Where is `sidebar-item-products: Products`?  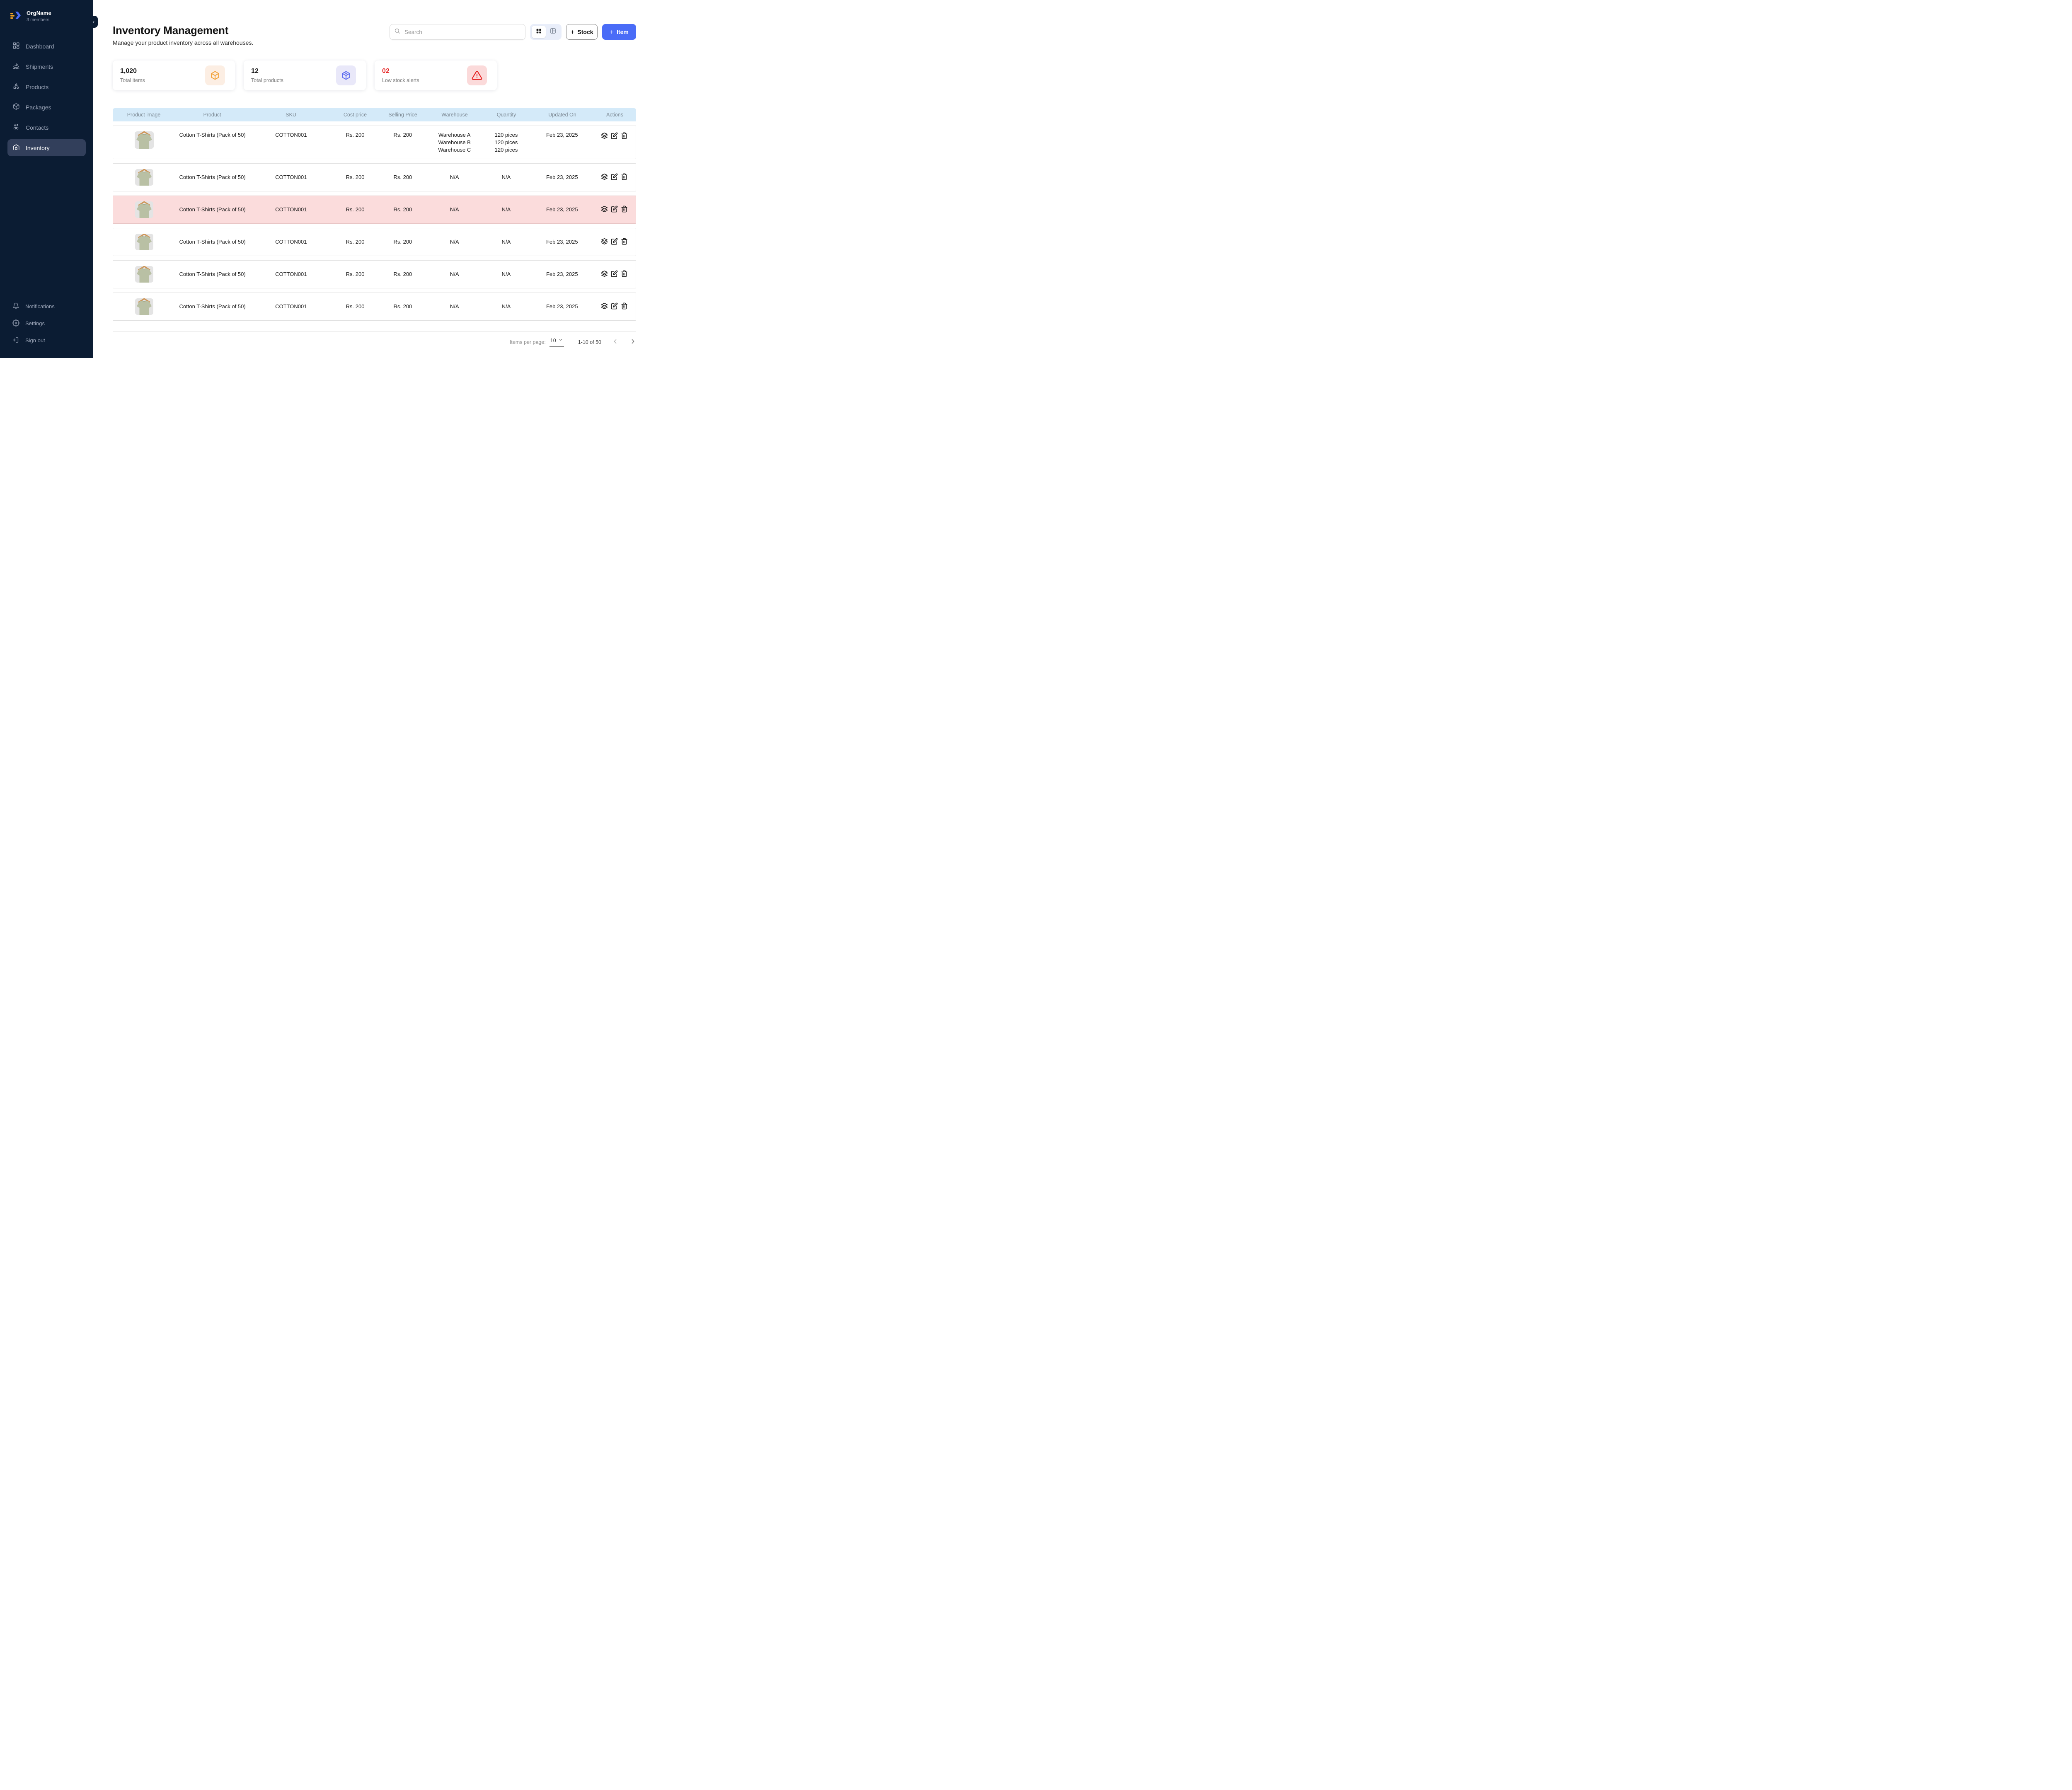
sidebar-item-products: Products is located at coordinates (46, 87).